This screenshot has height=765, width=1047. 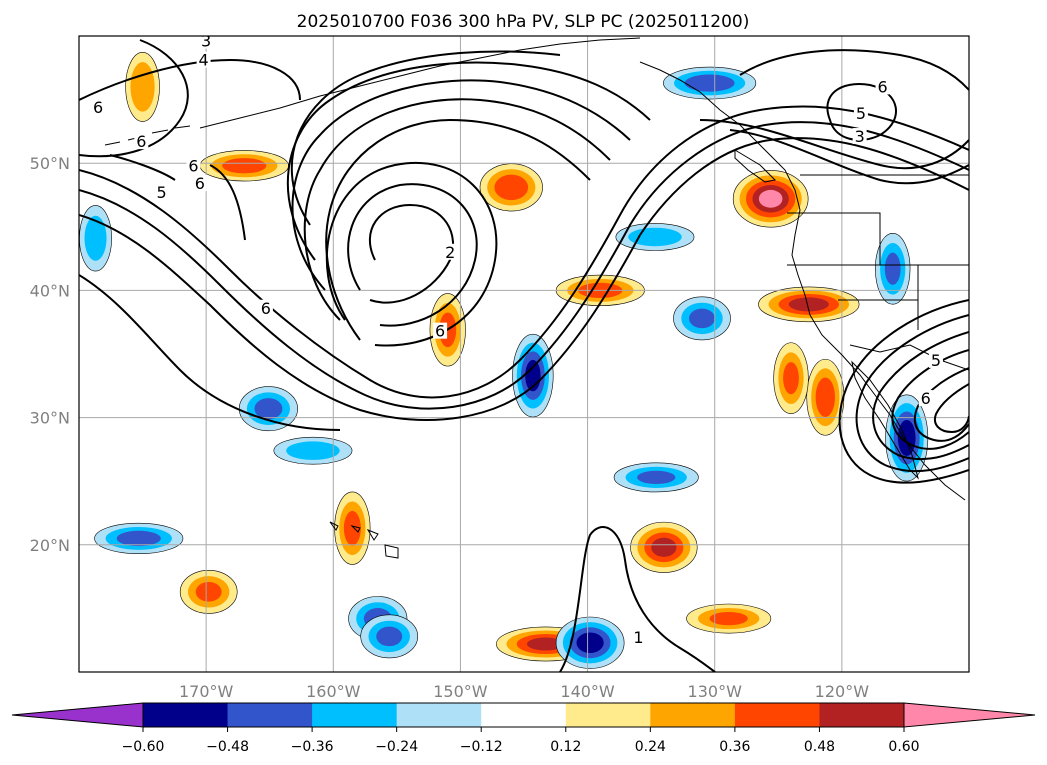 I want to click on colorbar-tick-label: 0.60, so click(x=903, y=747).